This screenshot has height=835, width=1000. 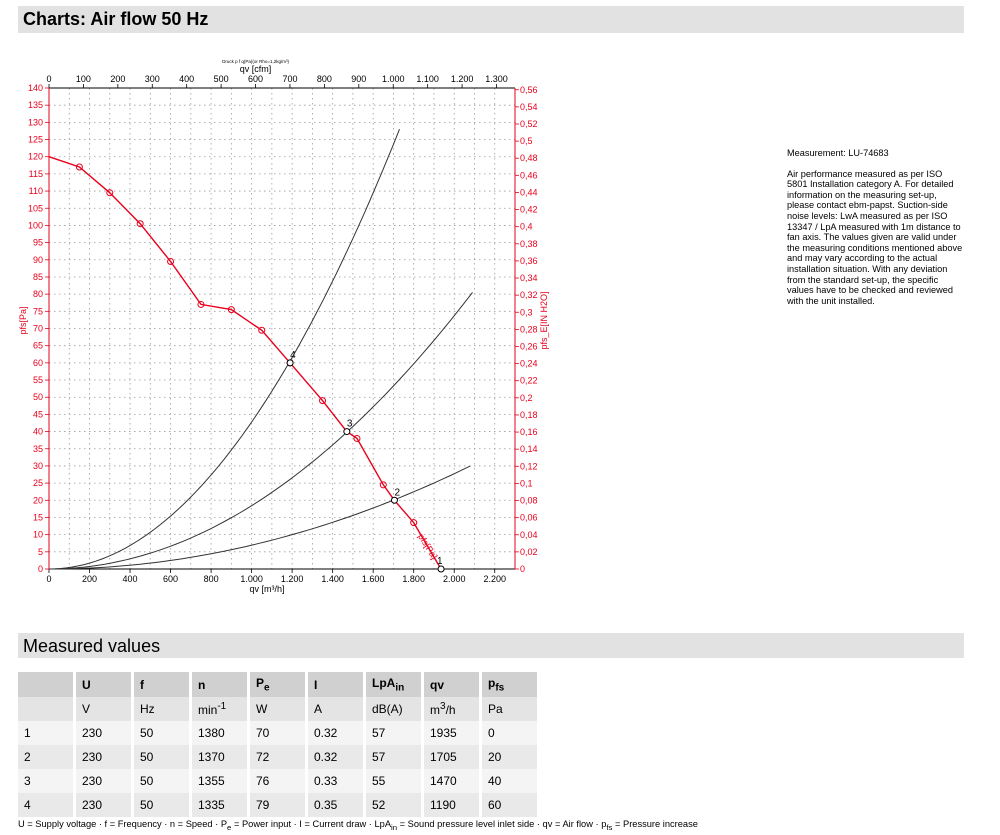 I want to click on y-right-tick-label: 0,24, so click(x=529, y=364).